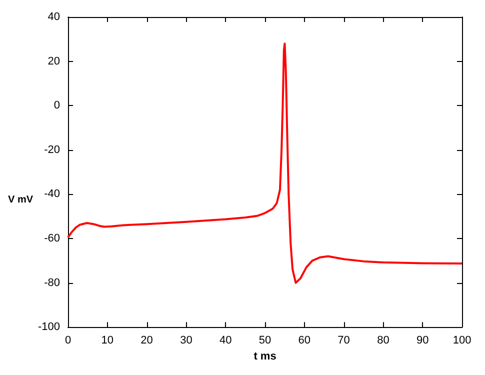 Image resolution: width=485 pixels, height=375 pixels. Describe the element at coordinates (54, 17) in the screenshot. I see `y-tick-label: 40` at that location.